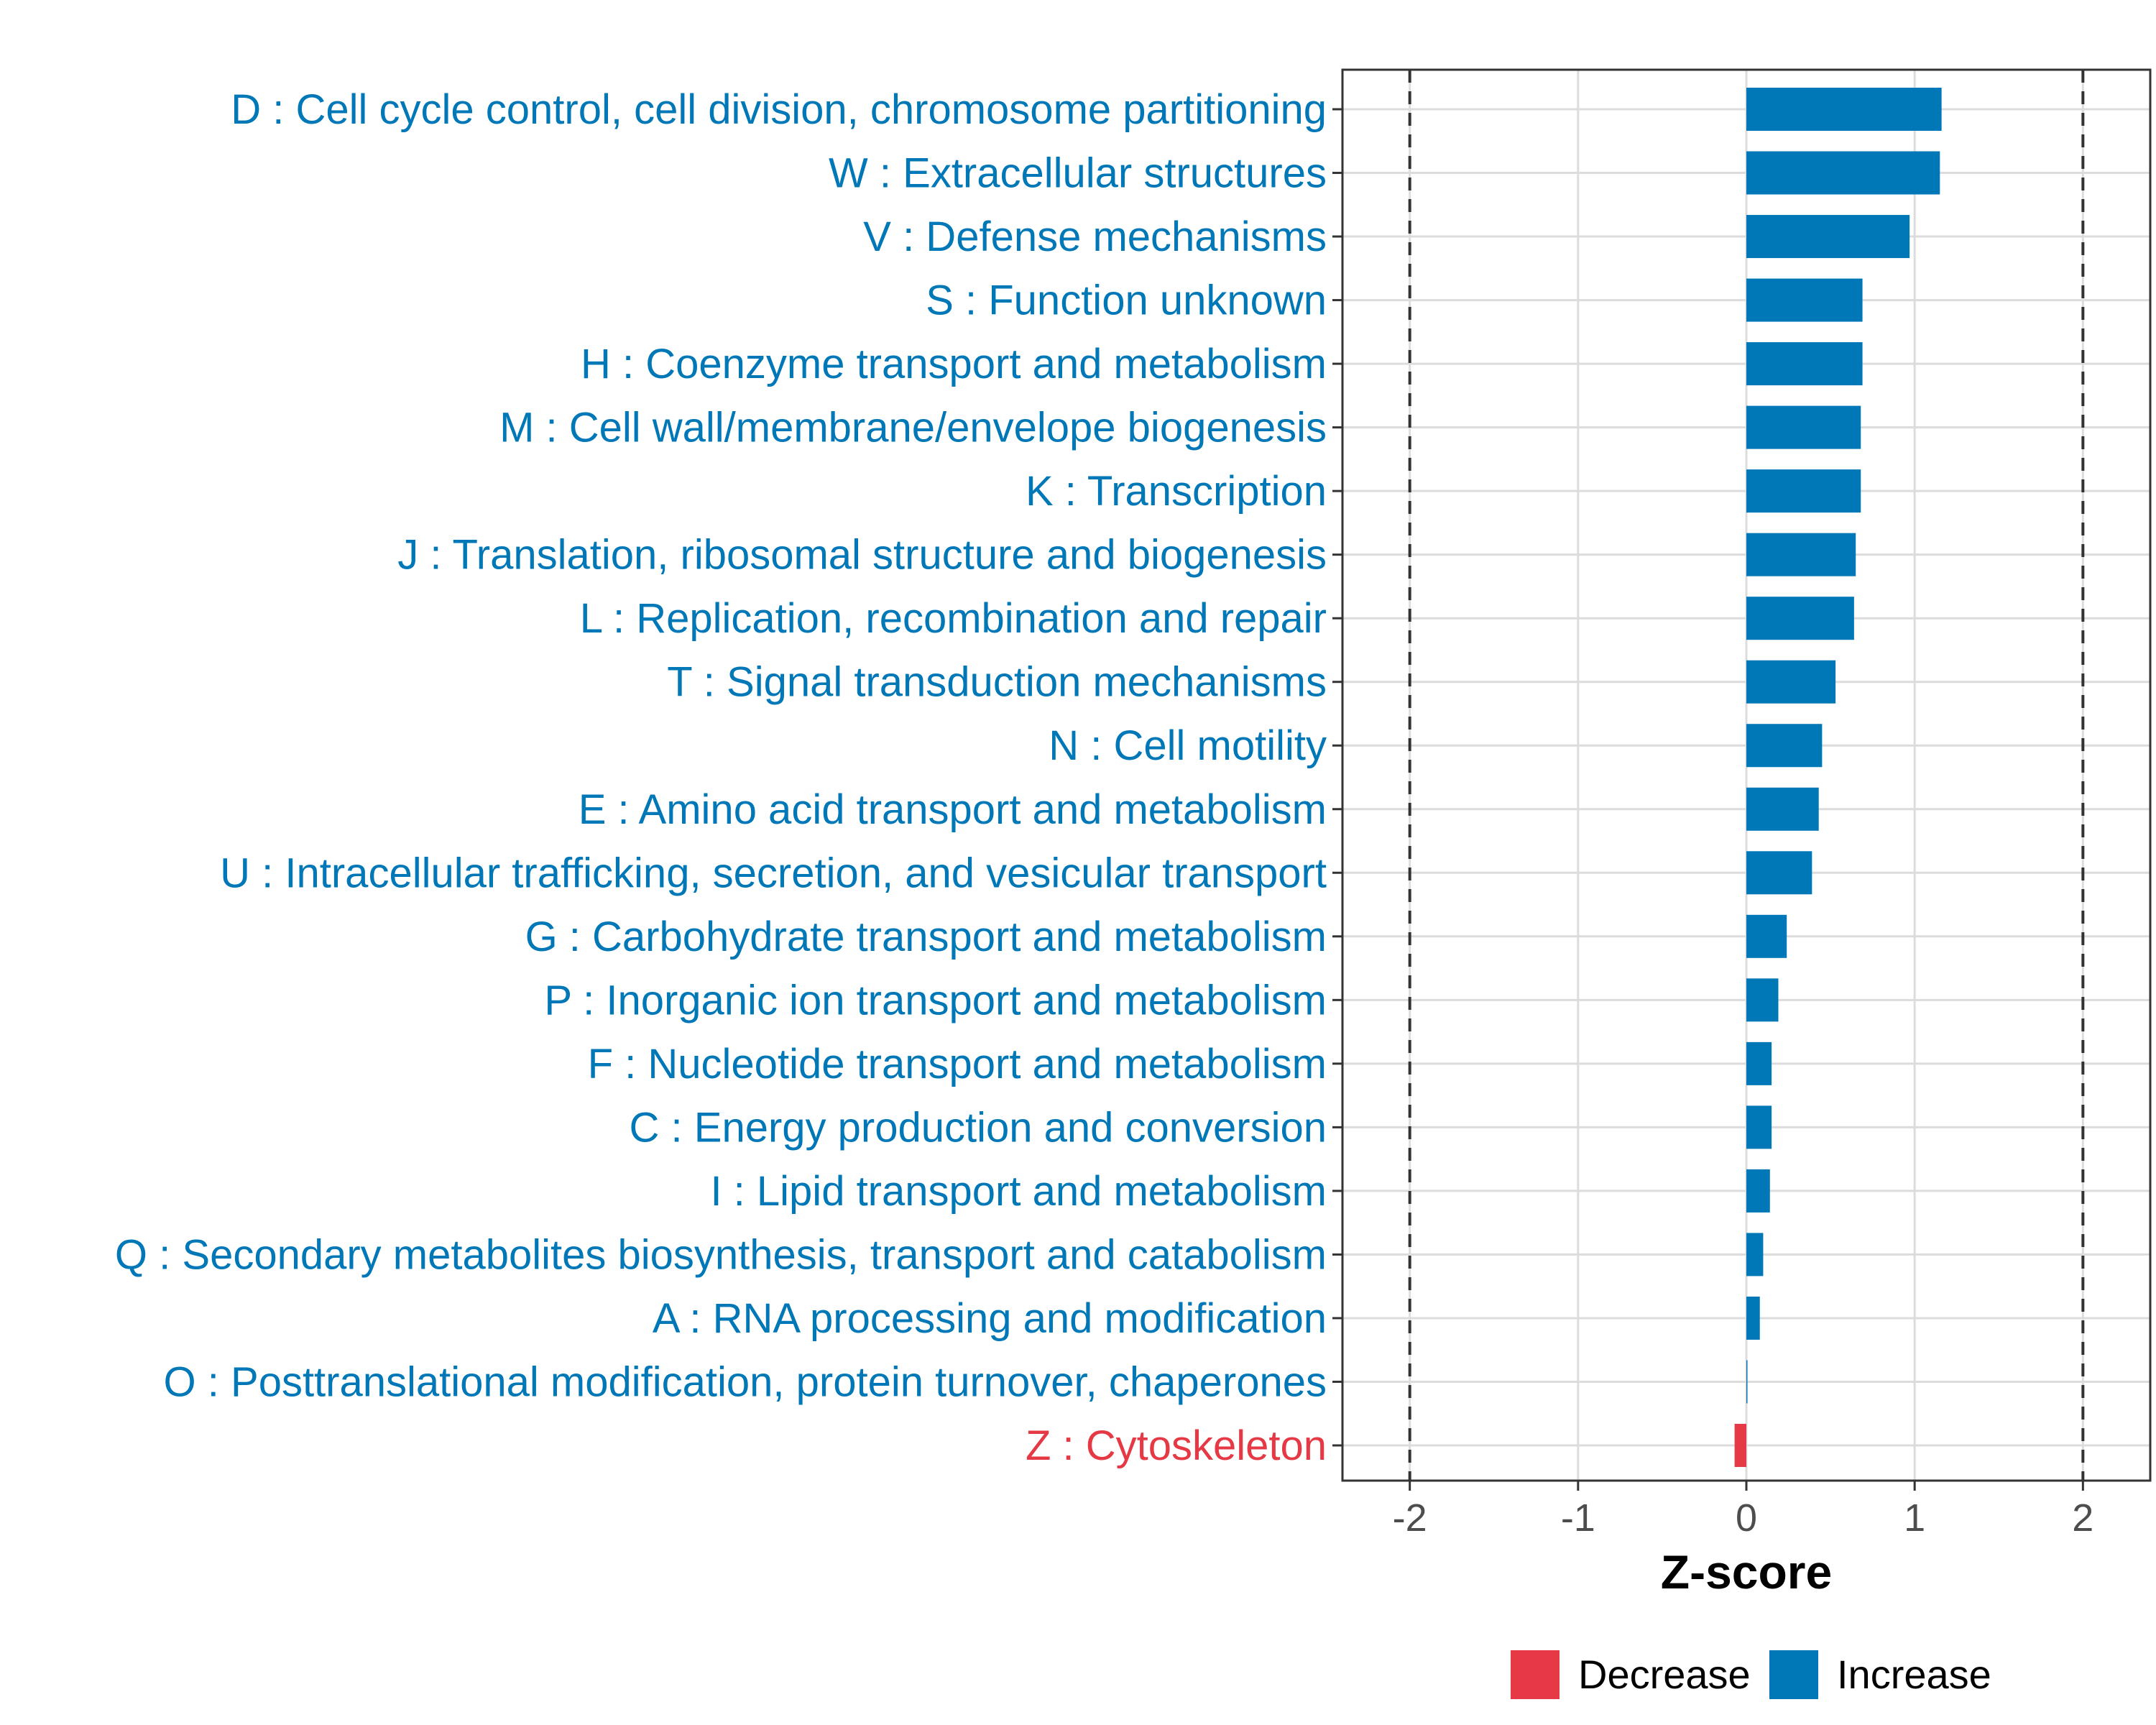 This screenshot has width=2156, height=1725. Describe the element at coordinates (1914, 1674) in the screenshot. I see `legend-label: Increase` at that location.